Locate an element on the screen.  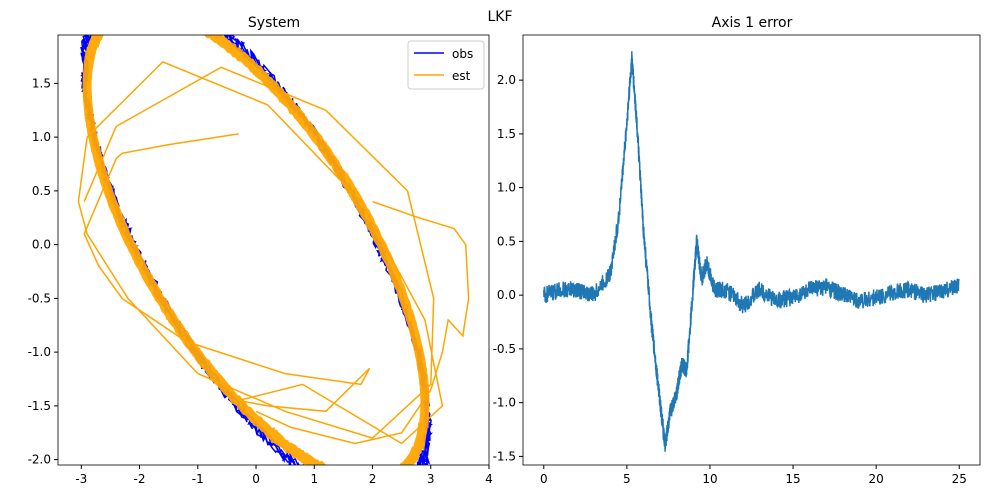
legend: obs est is located at coordinates (446, 65).